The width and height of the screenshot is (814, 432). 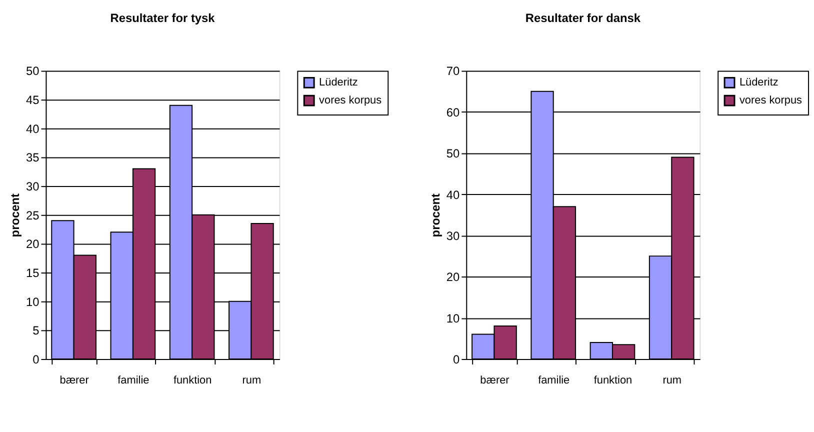 What do you see at coordinates (36, 331) in the screenshot?
I see `y-tick-label: 5` at bounding box center [36, 331].